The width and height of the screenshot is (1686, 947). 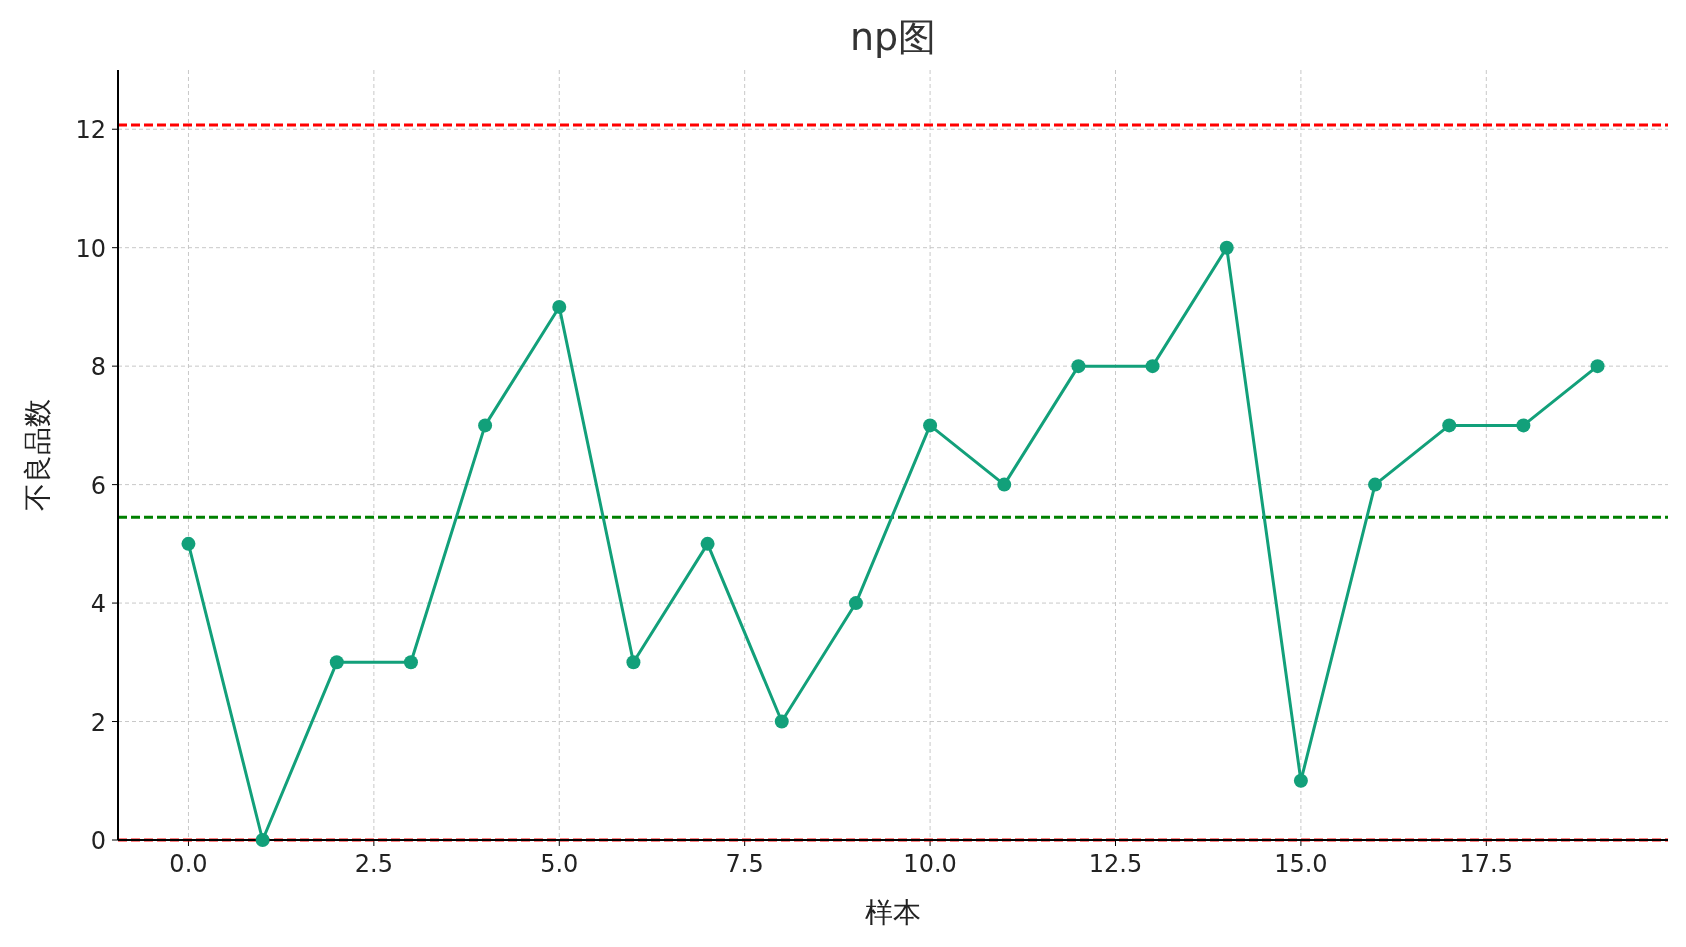 What do you see at coordinates (1115, 864) in the screenshot?
I see `x-tick-label: 12.5` at bounding box center [1115, 864].